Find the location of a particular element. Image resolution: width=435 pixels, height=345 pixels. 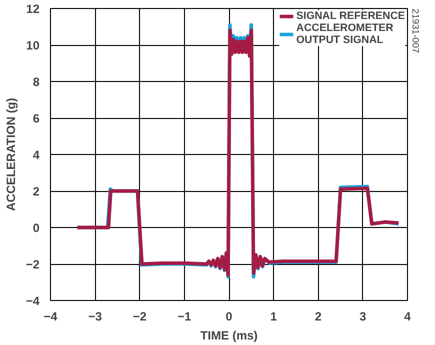

x-tick-label: −4 is located at coordinates (51, 317).